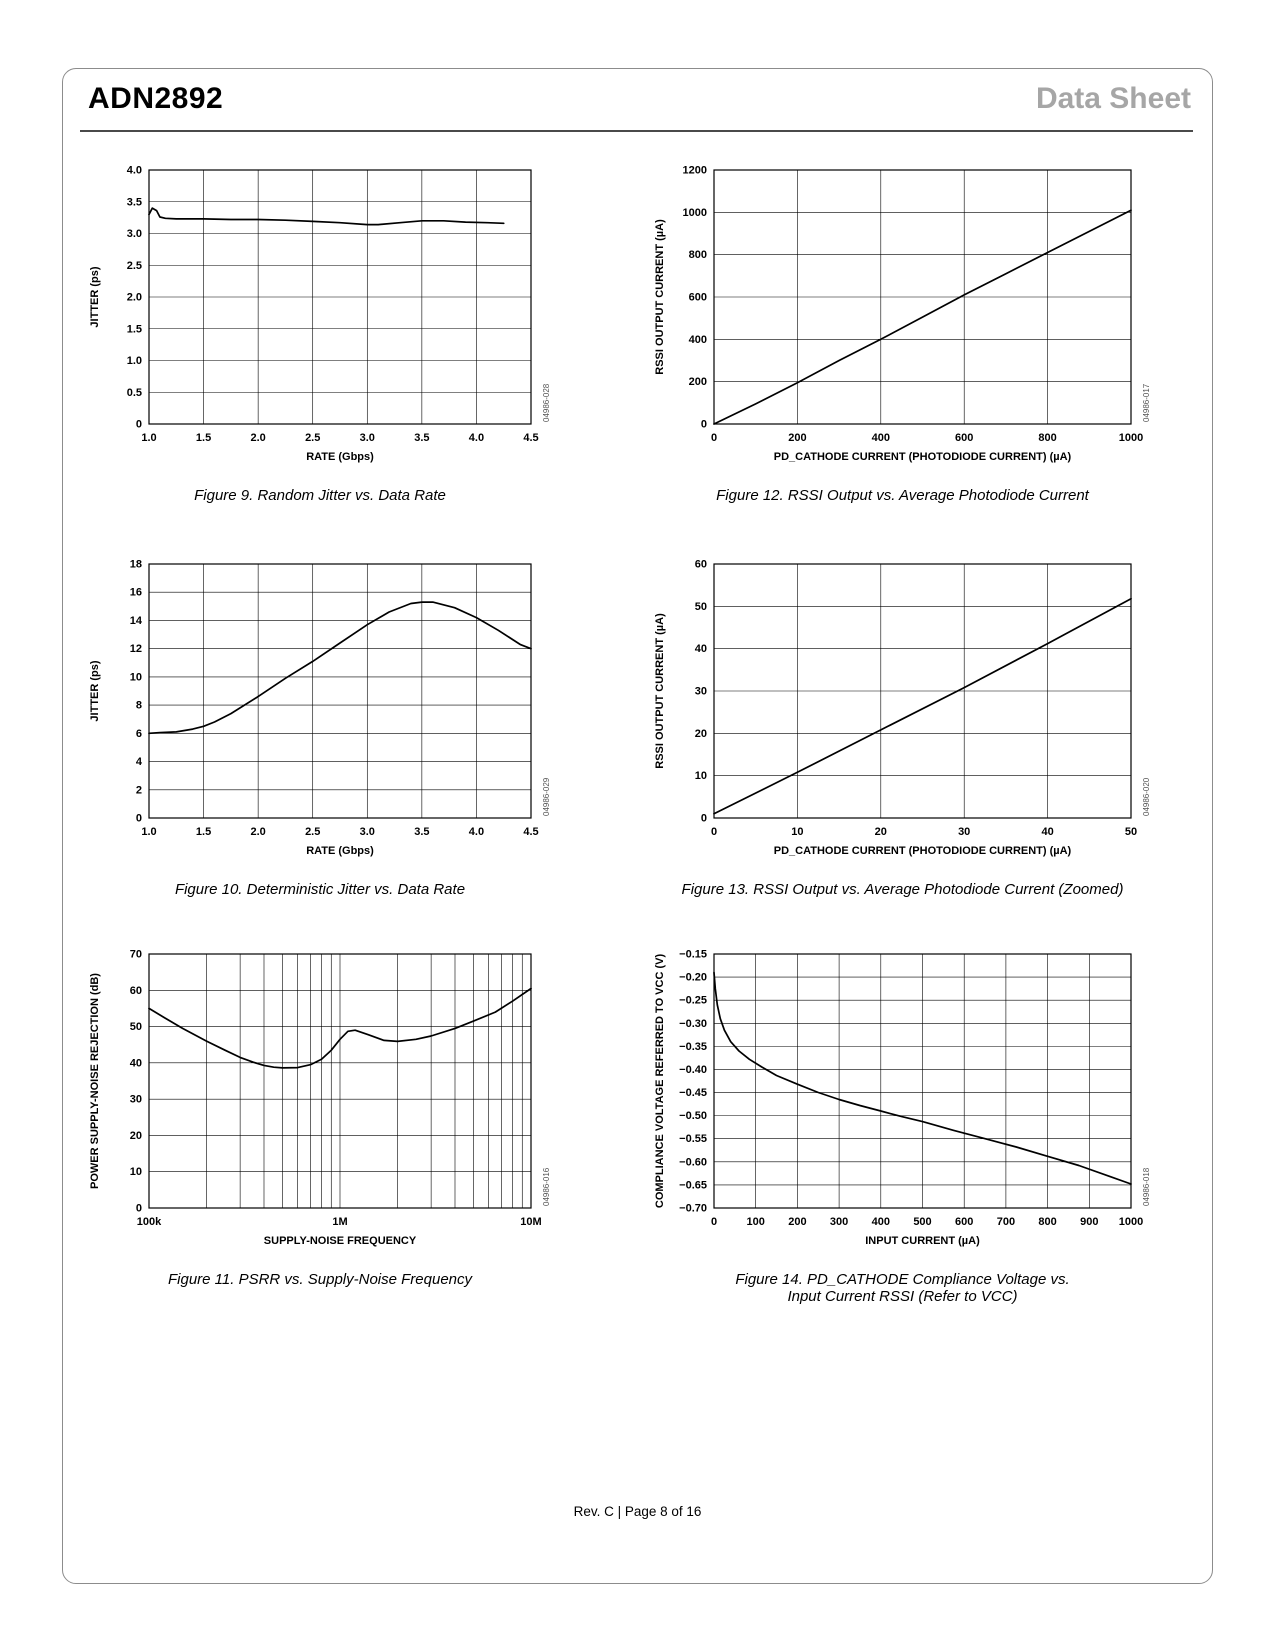 Image resolution: width=1275 pixels, height=1650 pixels. What do you see at coordinates (693, 955) in the screenshot?
I see `y-tick-label: −0.15` at bounding box center [693, 955].